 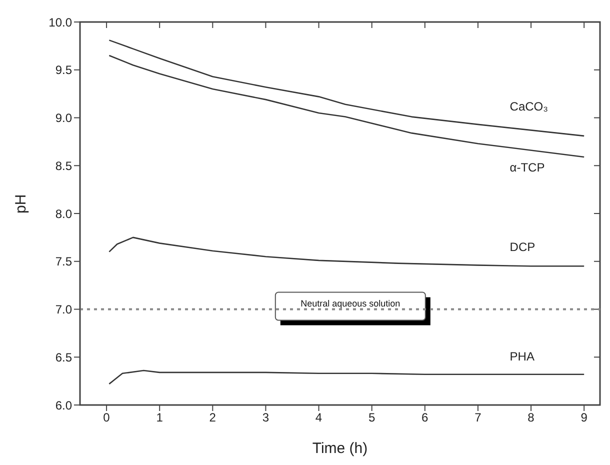 What do you see at coordinates (60, 22) in the screenshot?
I see `y-tick-label: 10.0` at bounding box center [60, 22].